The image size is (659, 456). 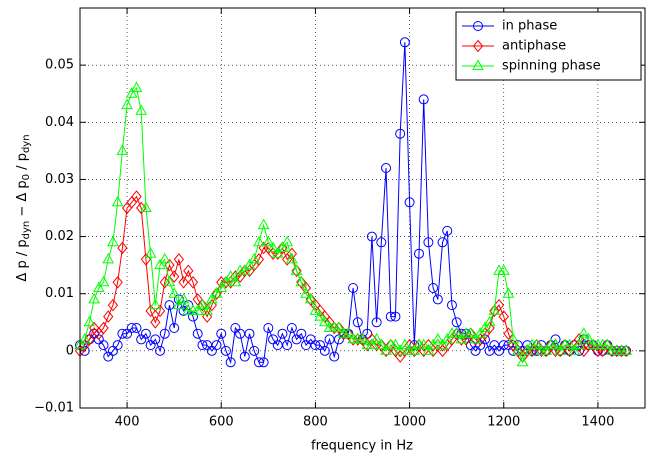 What do you see at coordinates (22, 163) in the screenshot?
I see `y-label-part: / p` at bounding box center [22, 163].